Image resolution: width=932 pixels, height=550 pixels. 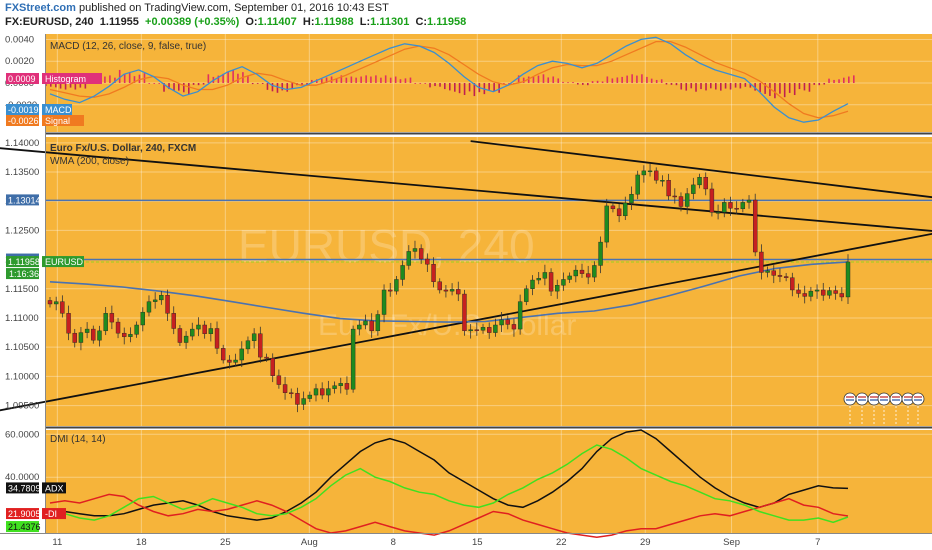 What do you see at coordinates (450, 79) in the screenshot?
I see `macd-panel` at bounding box center [450, 79].